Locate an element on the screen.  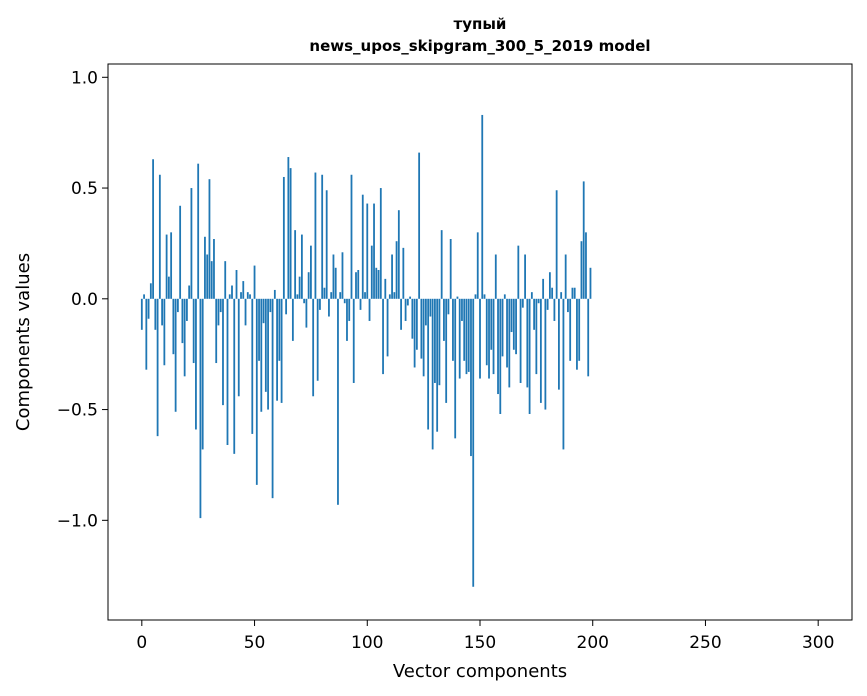
y-tick-label: −0.5 is located at coordinates (77, 411).